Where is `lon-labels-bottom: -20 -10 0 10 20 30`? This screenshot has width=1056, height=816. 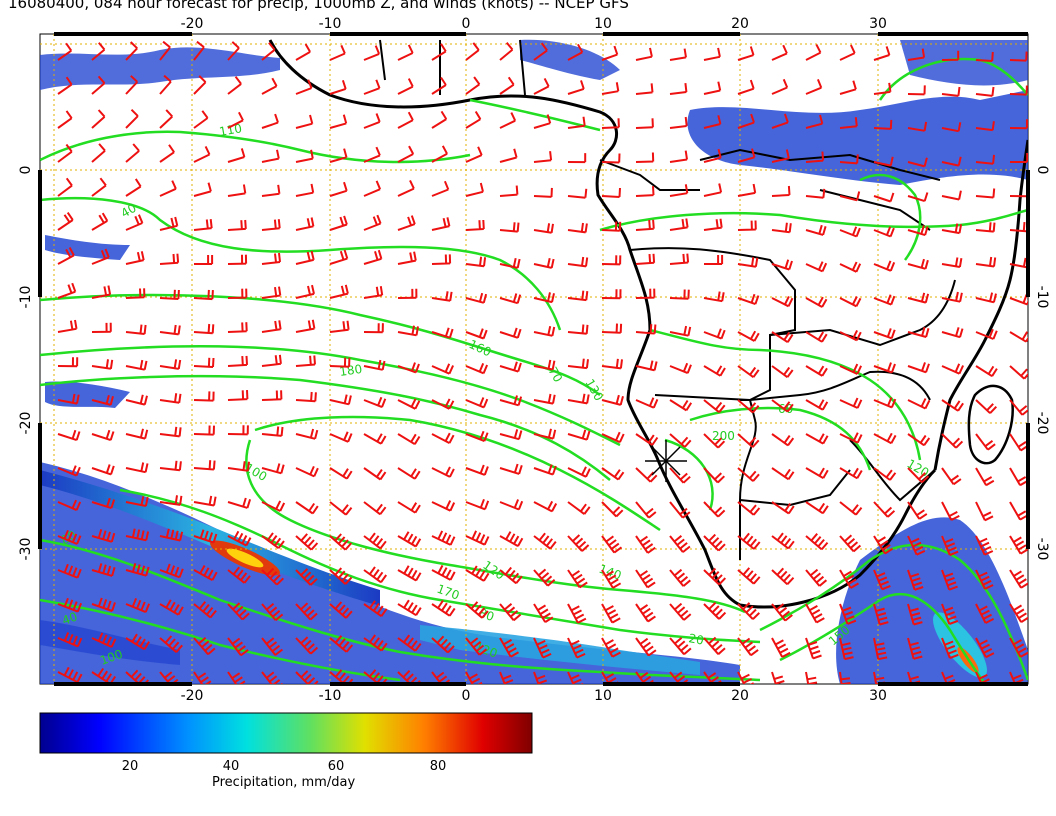
lon-labels-bottom: -20 -10 0 10 20 30 is located at coordinates (534, 696).